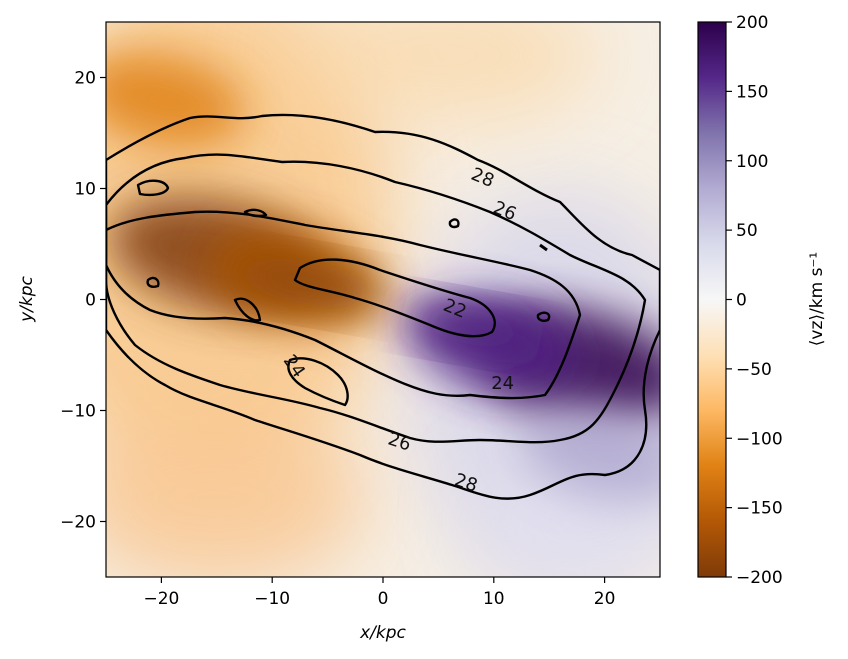 This screenshot has height=659, width=848. I want to click on y-tick-label: 0, so click(90, 301).